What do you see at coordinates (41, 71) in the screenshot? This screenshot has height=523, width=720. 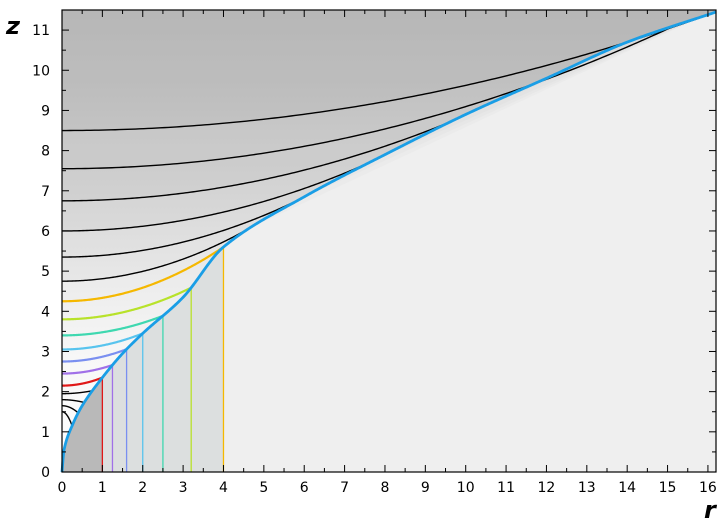 I see `y-tick-label: 10` at bounding box center [41, 71].